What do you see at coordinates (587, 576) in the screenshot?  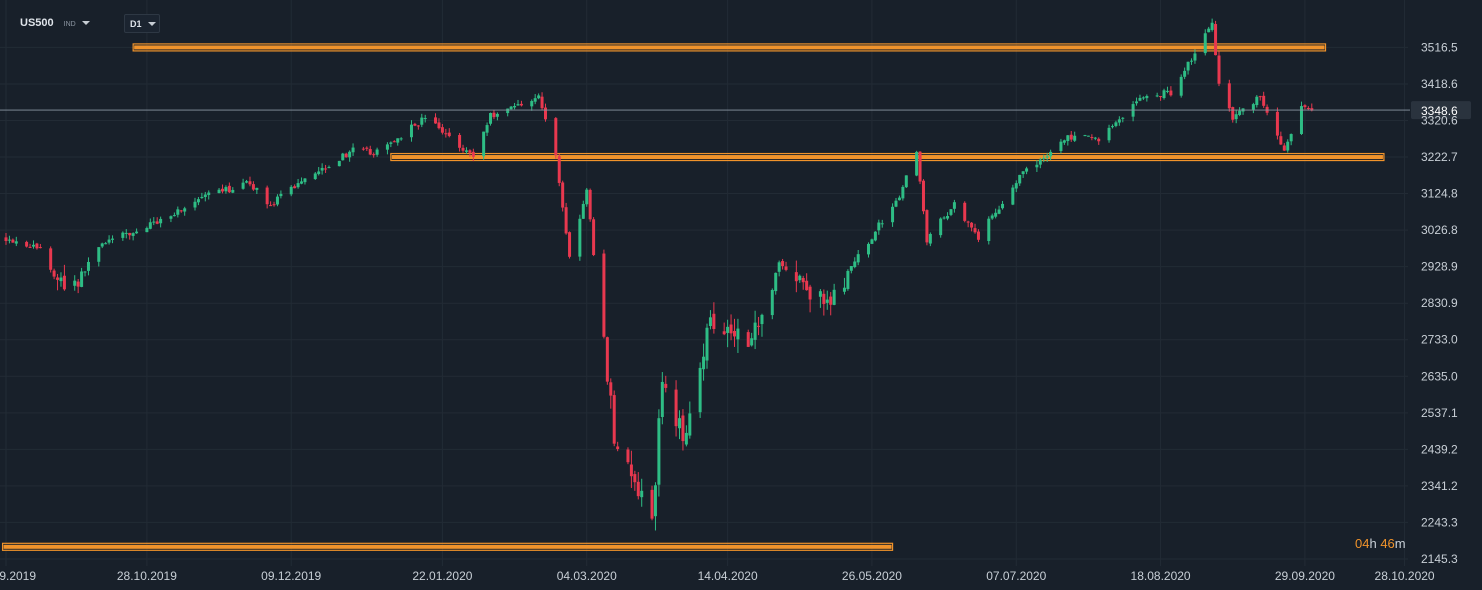 I see `x-tick-label: 04.03.2020` at bounding box center [587, 576].